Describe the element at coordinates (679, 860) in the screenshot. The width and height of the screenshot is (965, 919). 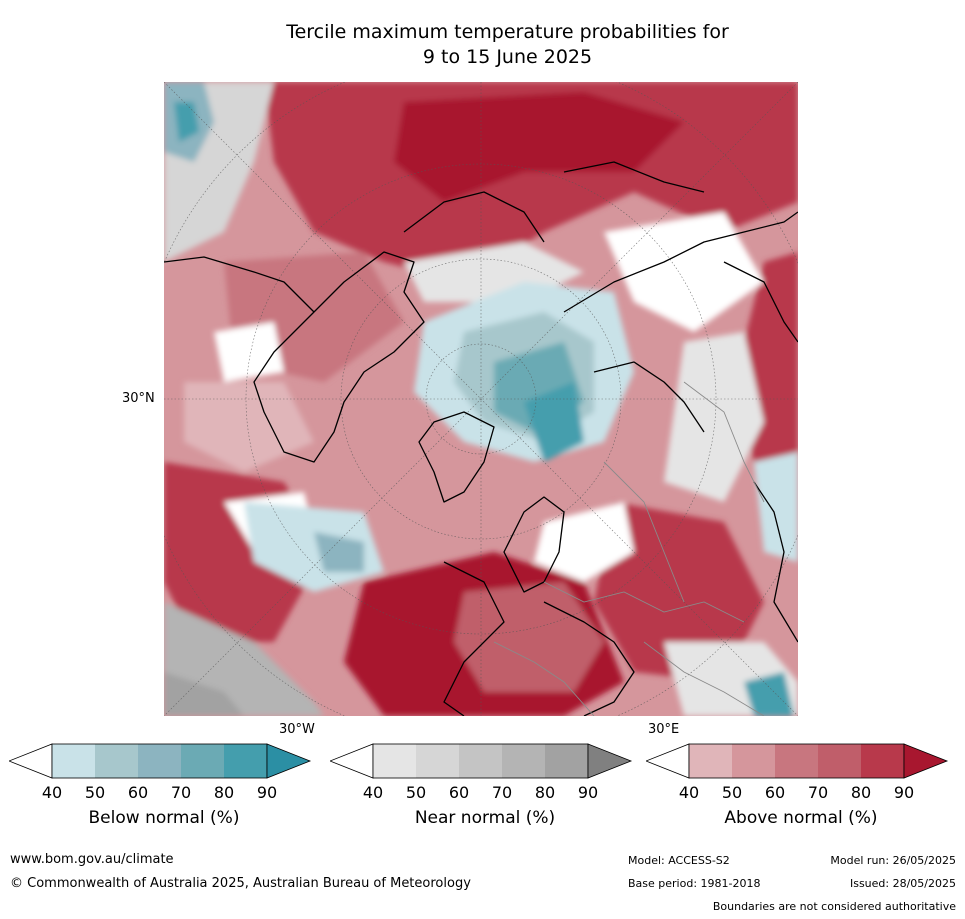
I see `model-text: Model: ACCESS-S2` at that location.